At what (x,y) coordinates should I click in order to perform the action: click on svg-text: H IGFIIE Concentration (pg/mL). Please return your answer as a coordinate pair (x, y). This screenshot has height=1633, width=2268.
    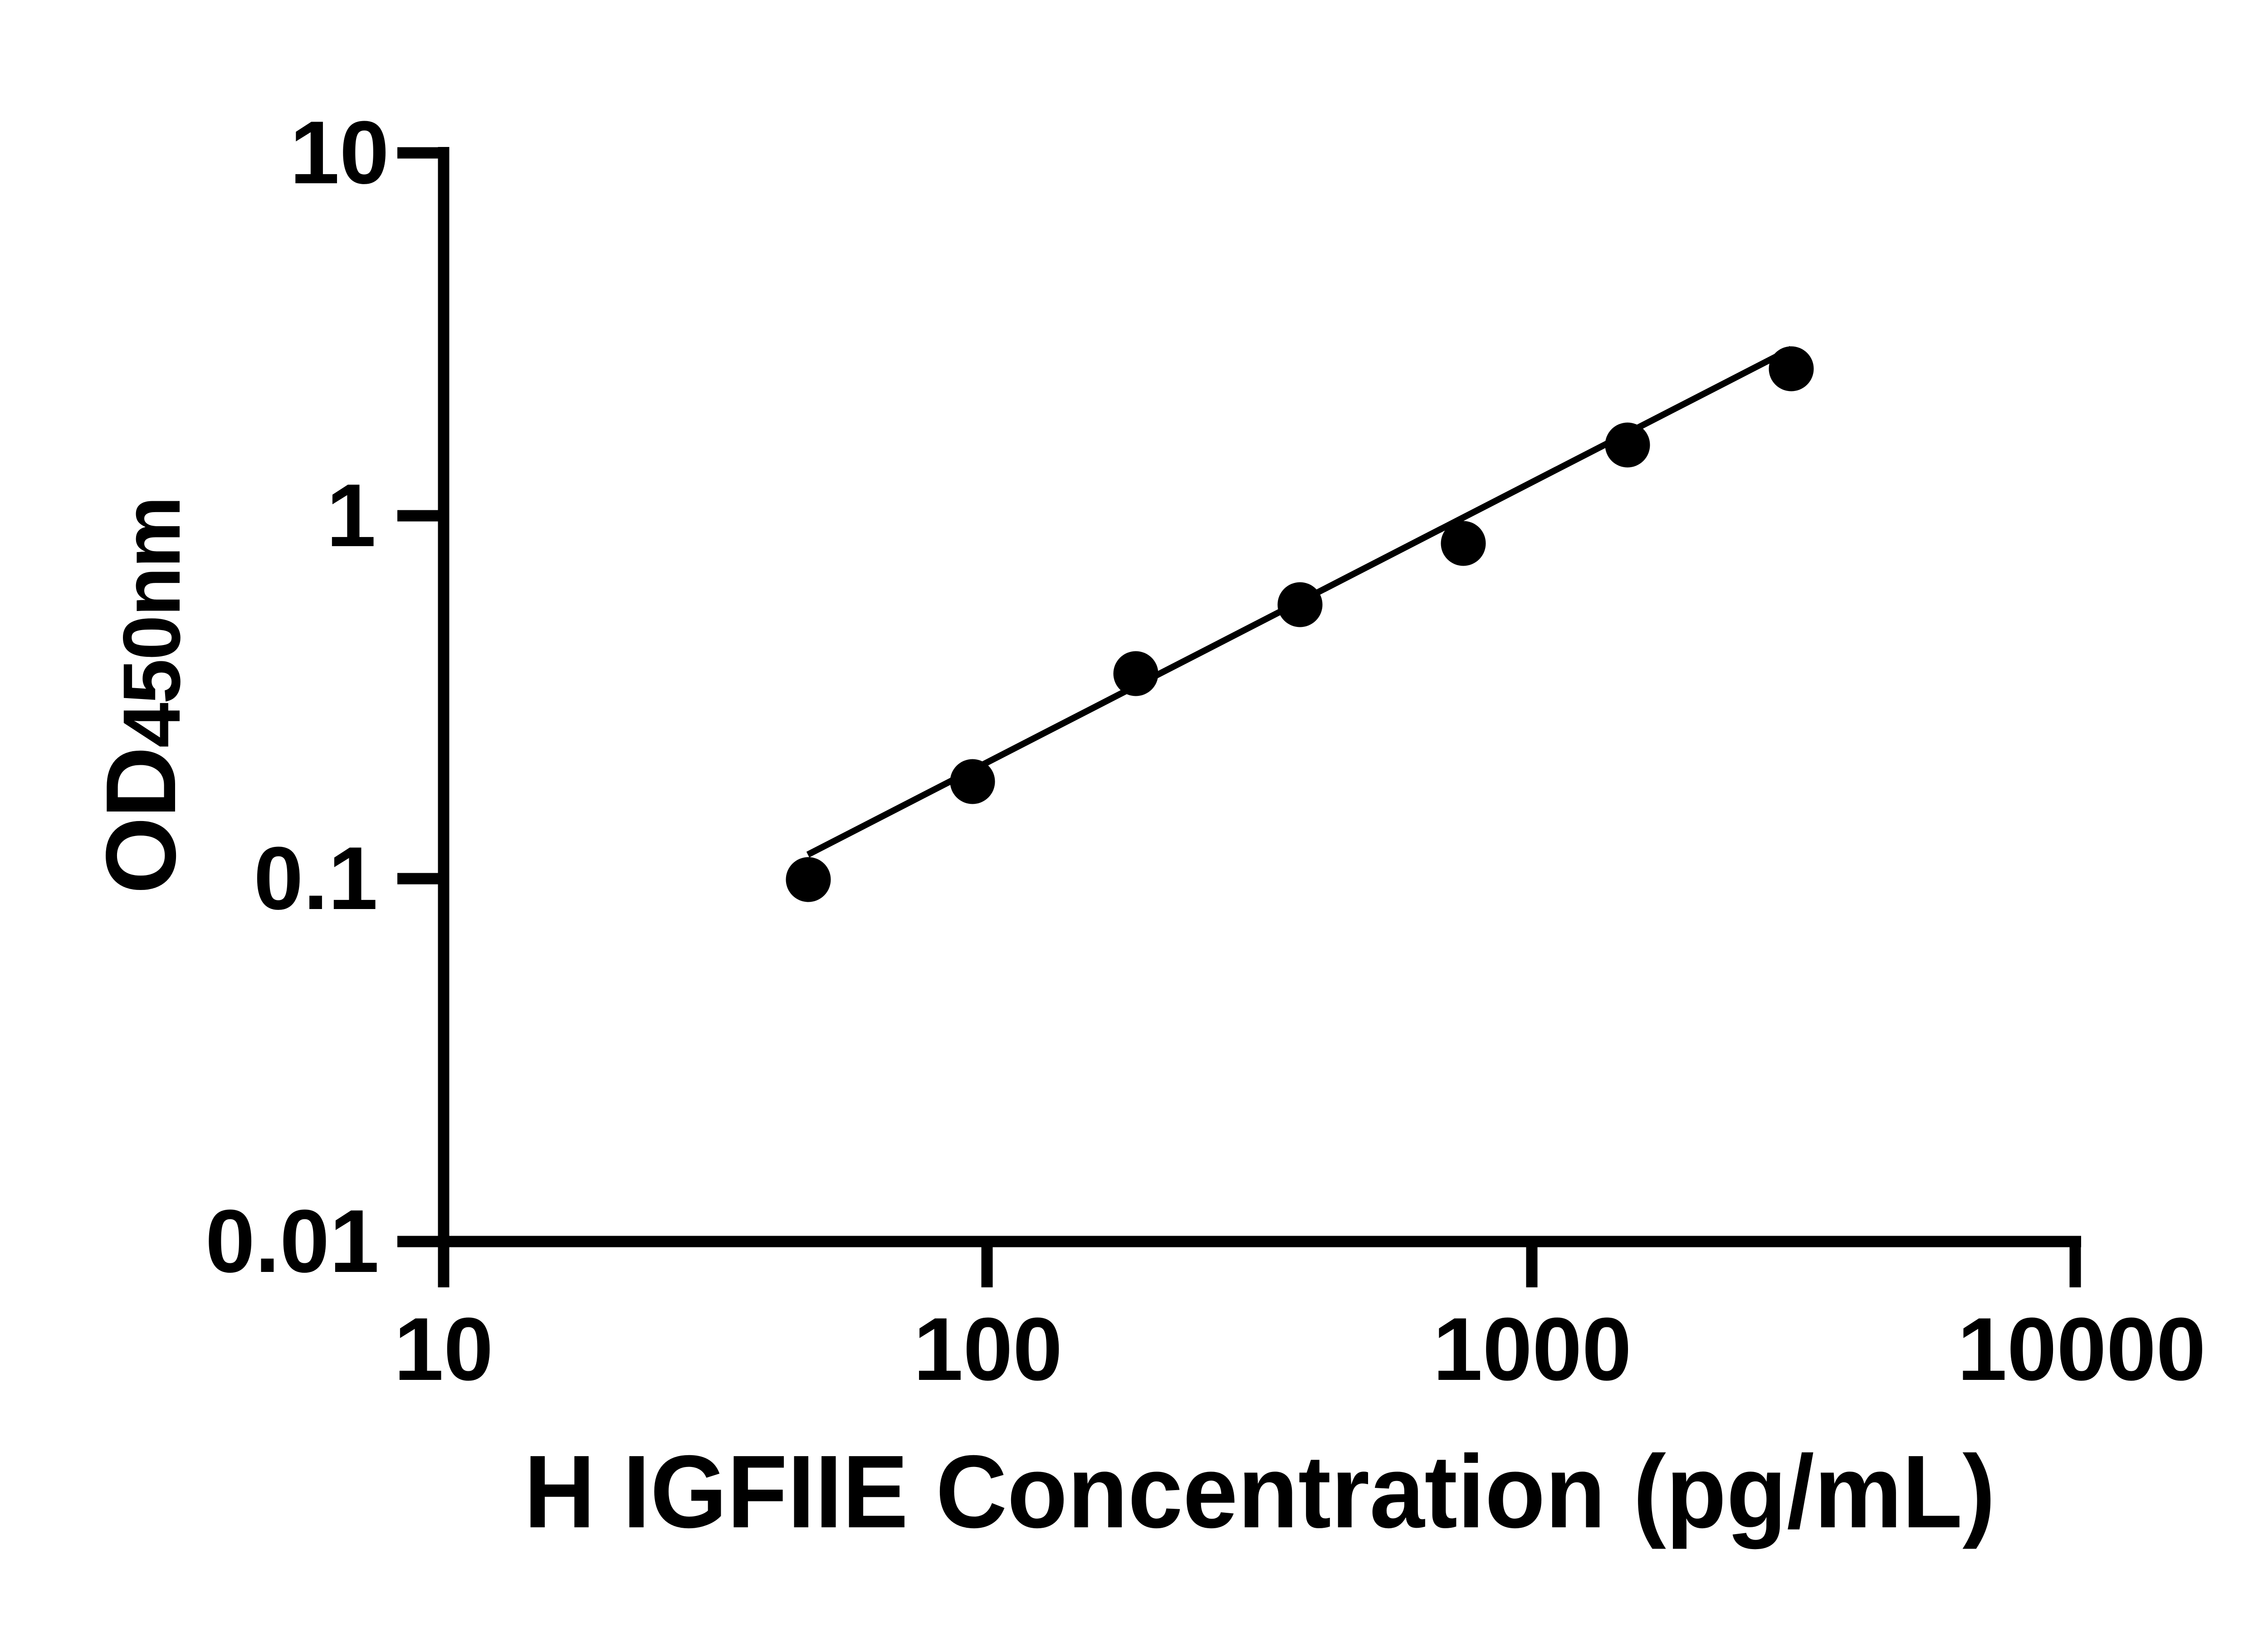
    Looking at the image, I should click on (1260, 1492).